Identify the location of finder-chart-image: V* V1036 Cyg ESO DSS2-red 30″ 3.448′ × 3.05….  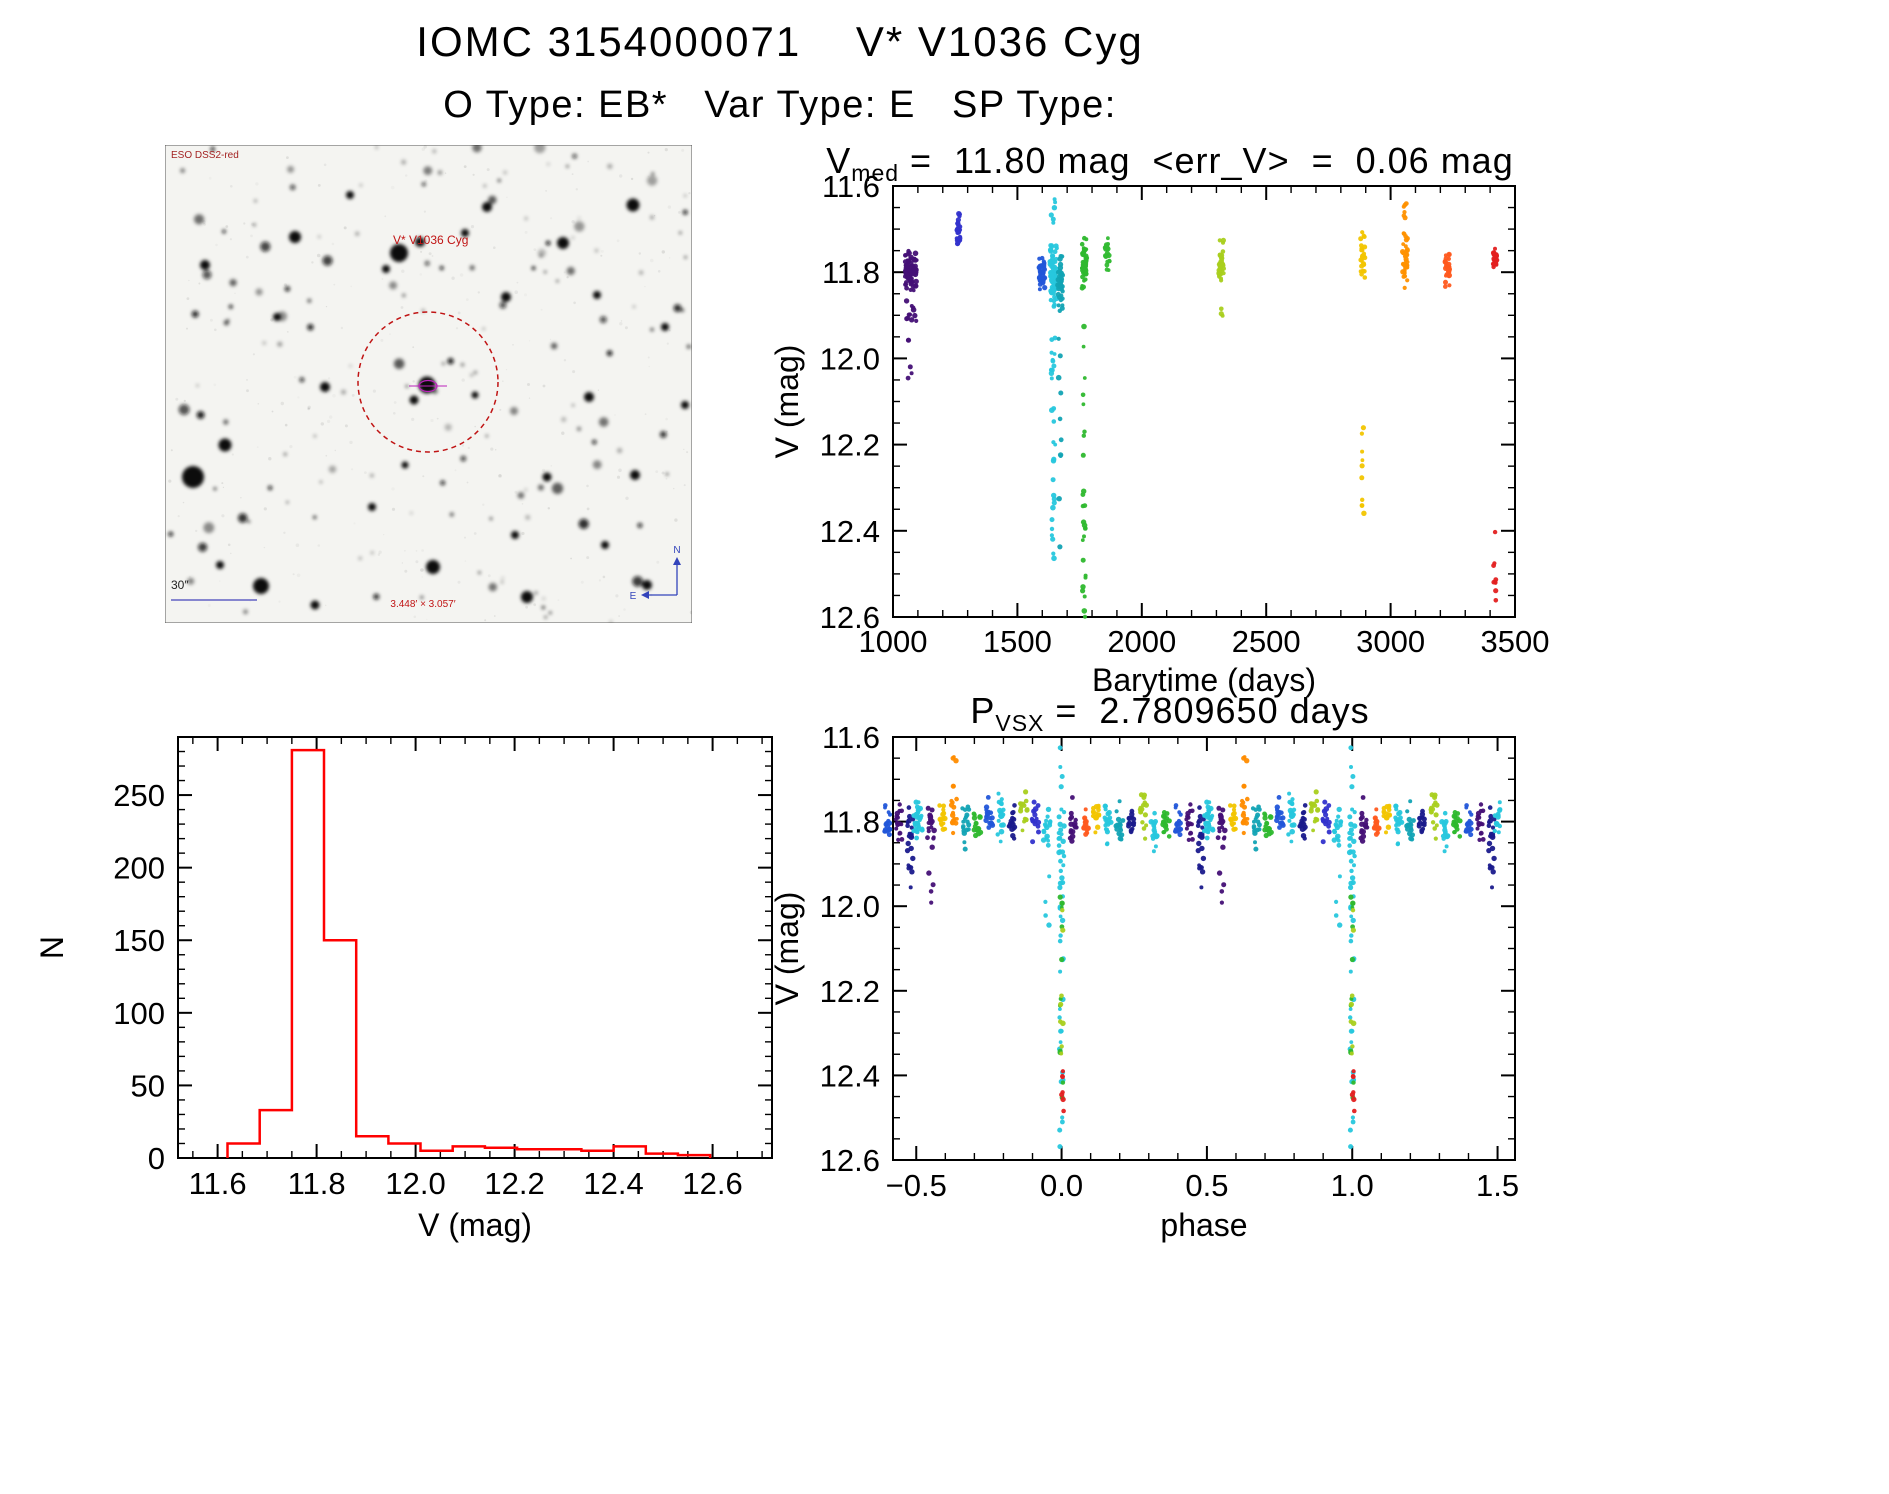
(428, 384).